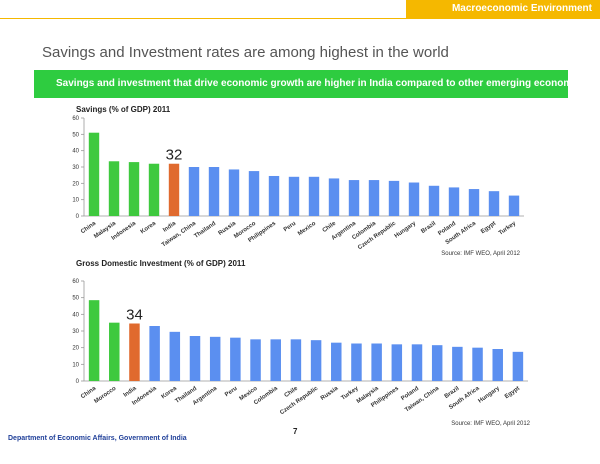  I want to click on bar-peru, so click(235, 359).